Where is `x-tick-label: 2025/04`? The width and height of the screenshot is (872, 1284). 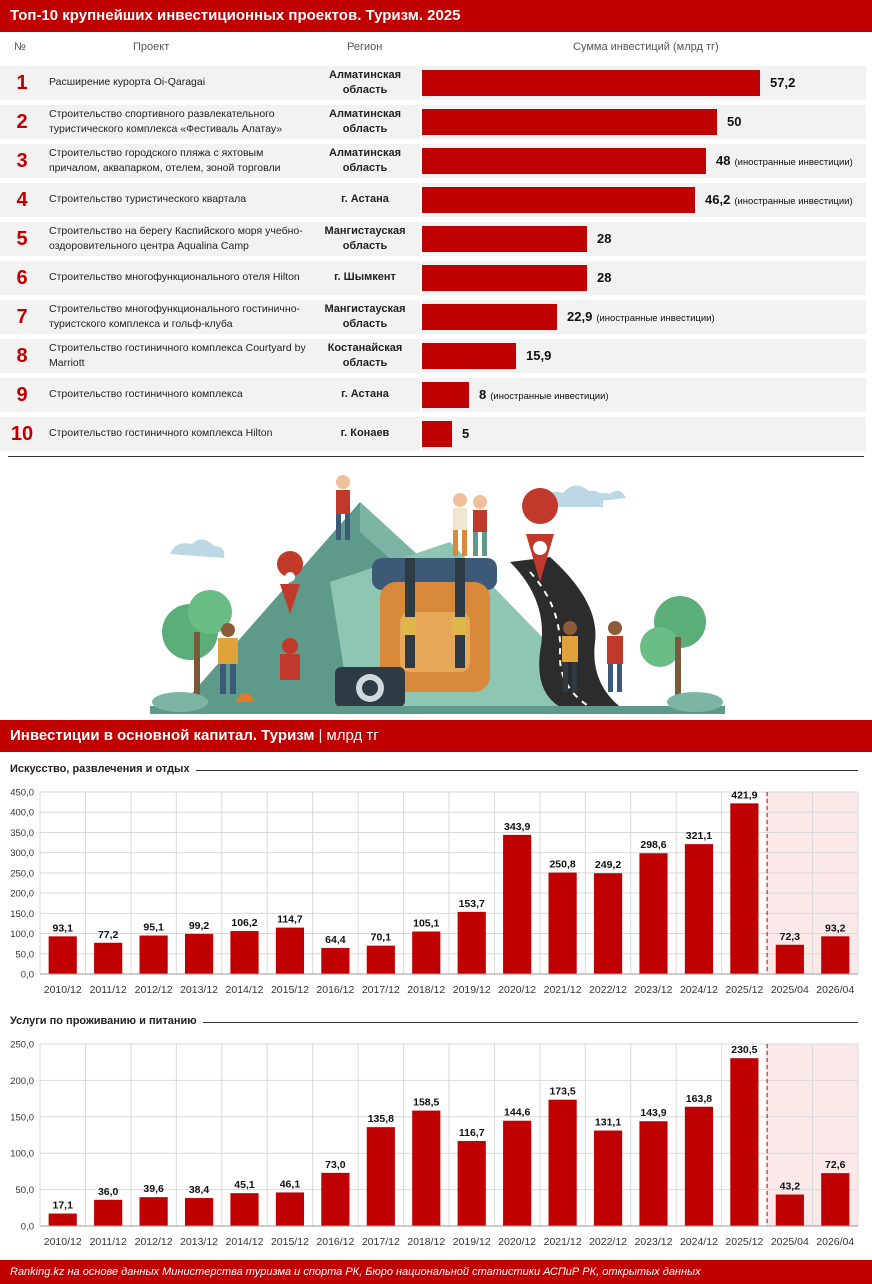 x-tick-label: 2025/04 is located at coordinates (790, 990).